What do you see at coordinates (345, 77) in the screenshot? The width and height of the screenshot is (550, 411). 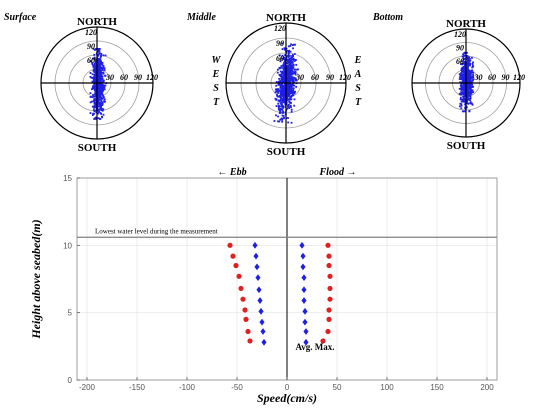 I see `polar-ring-label: 120` at bounding box center [345, 77].